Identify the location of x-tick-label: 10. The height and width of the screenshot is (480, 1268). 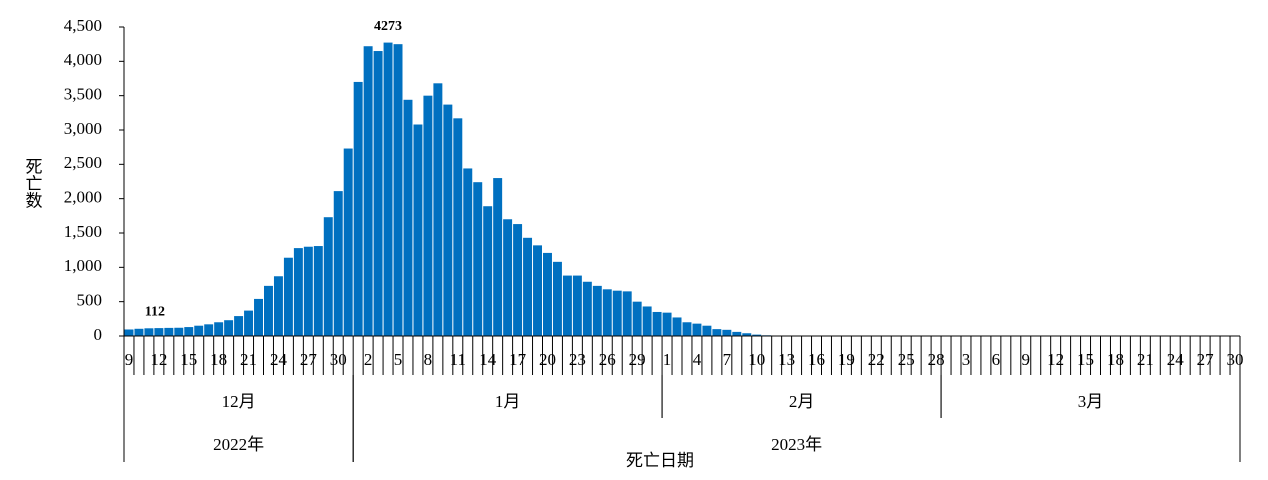
(756, 359).